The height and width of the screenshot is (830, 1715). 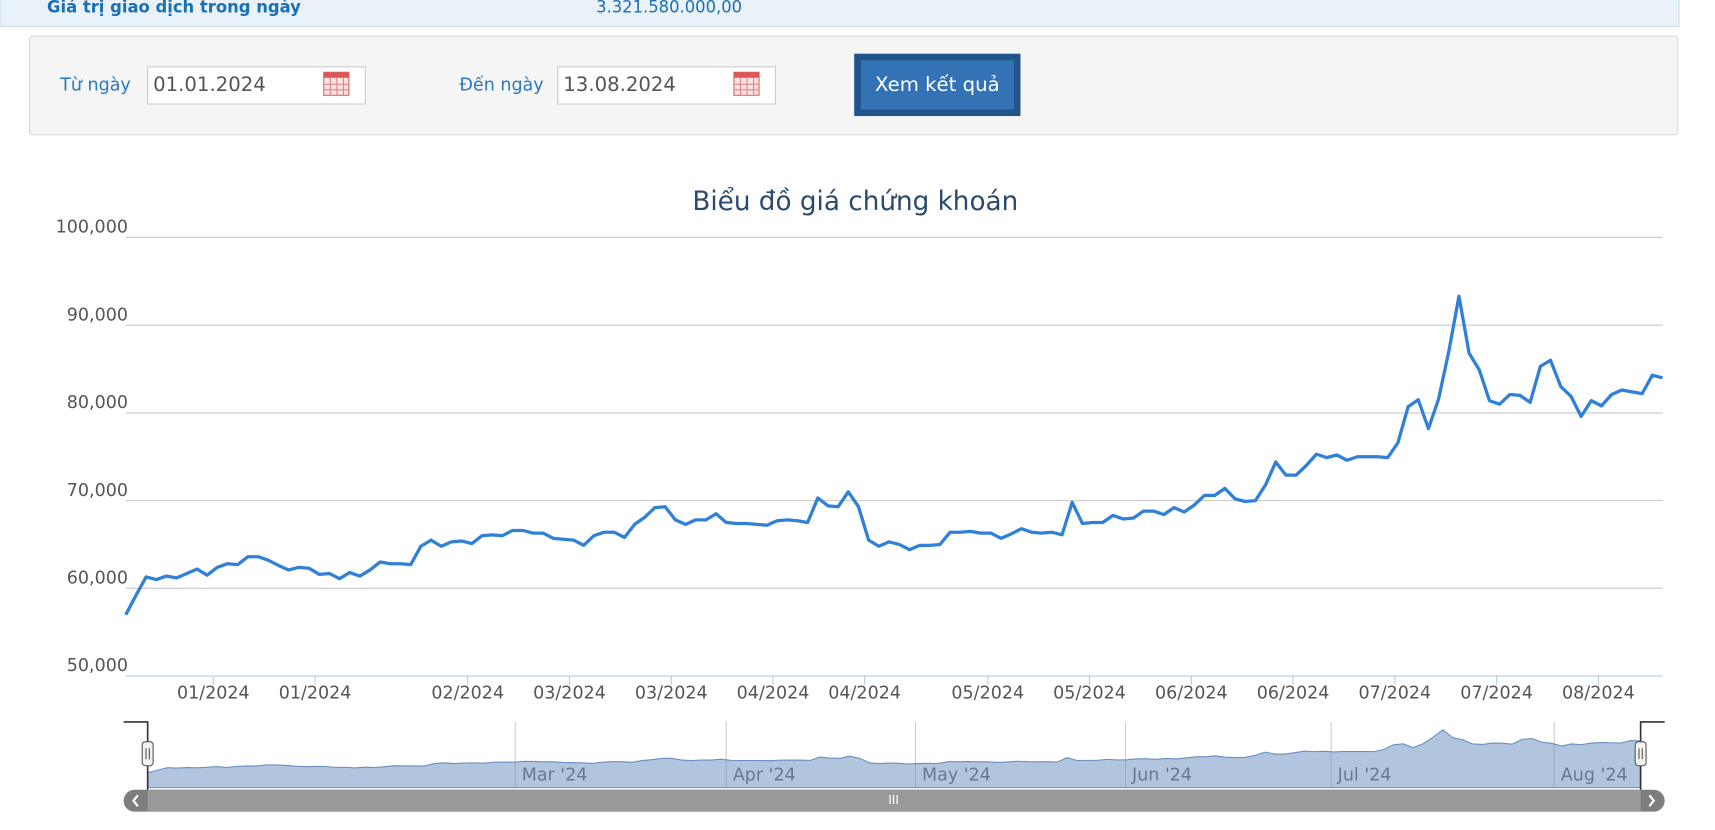 I want to click on to-value: 13.08.2024, so click(x=619, y=84).